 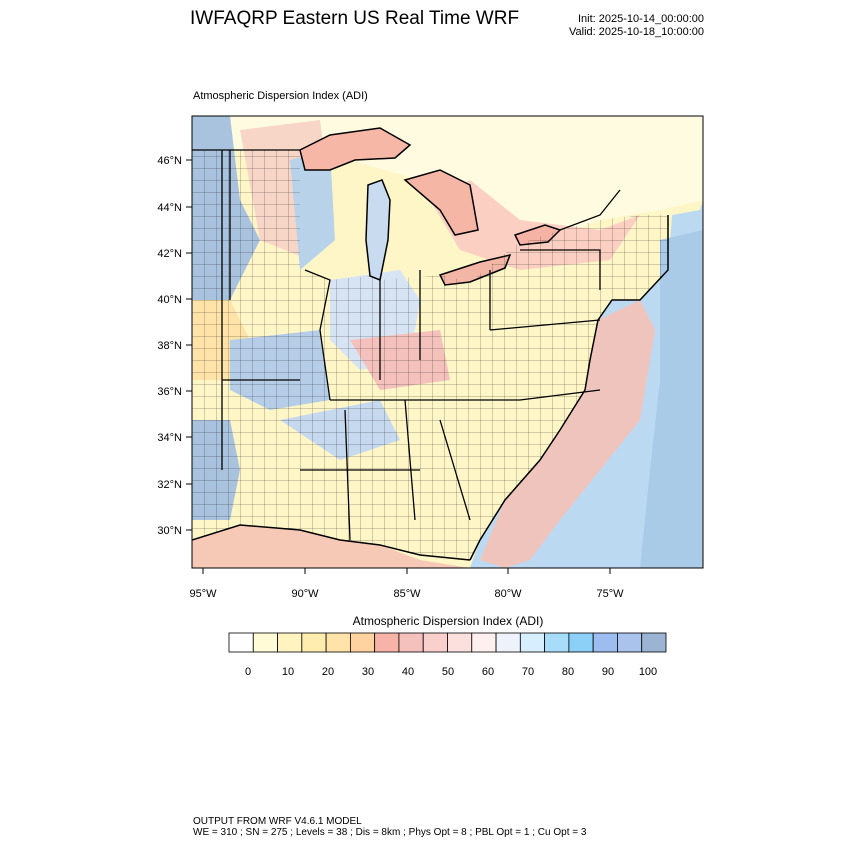 I want to click on coastal-ocean-band, so click(x=567, y=434).